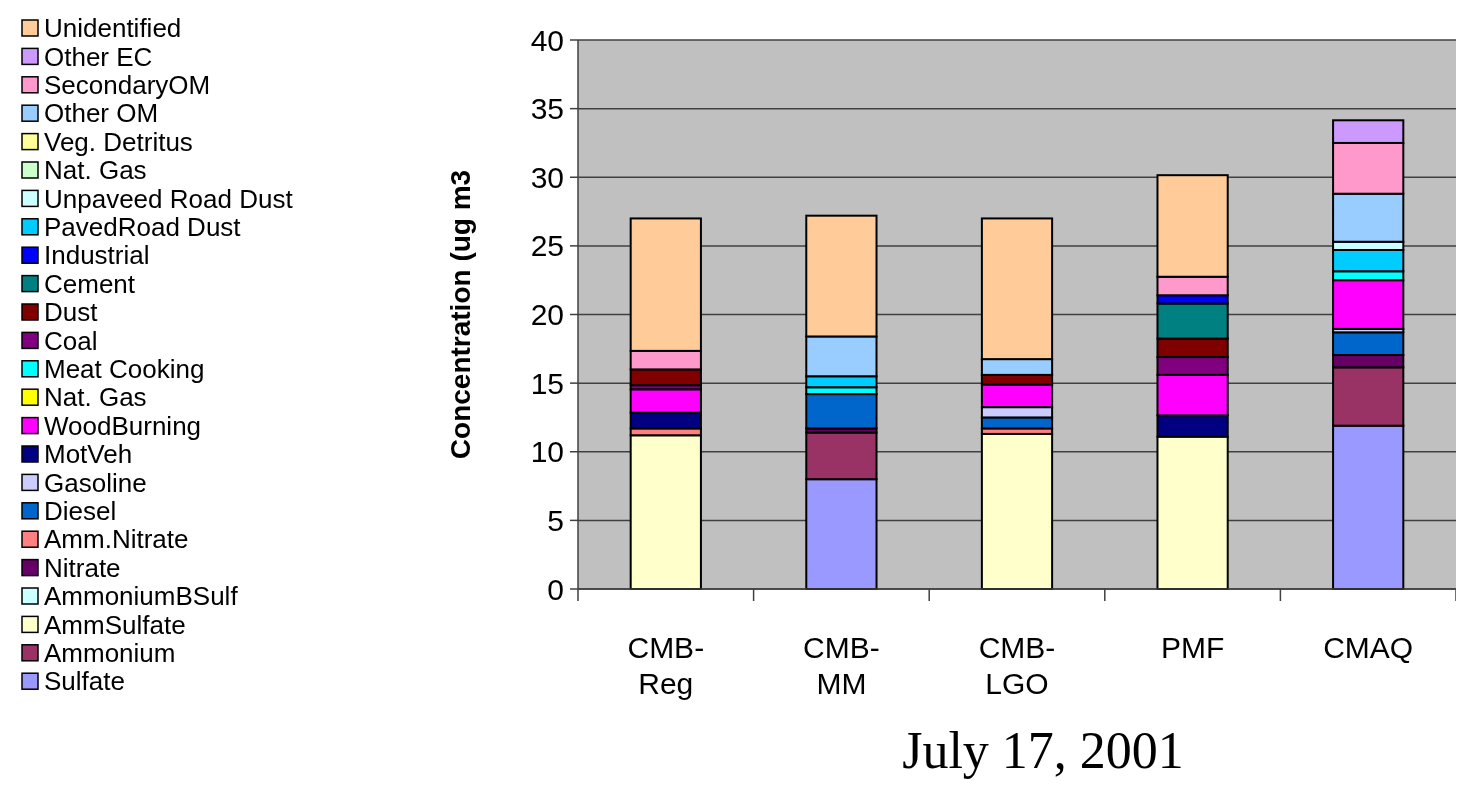 This screenshot has width=1464, height=789. Describe the element at coordinates (110, 652) in the screenshot. I see `legend-label: Ammonium` at that location.